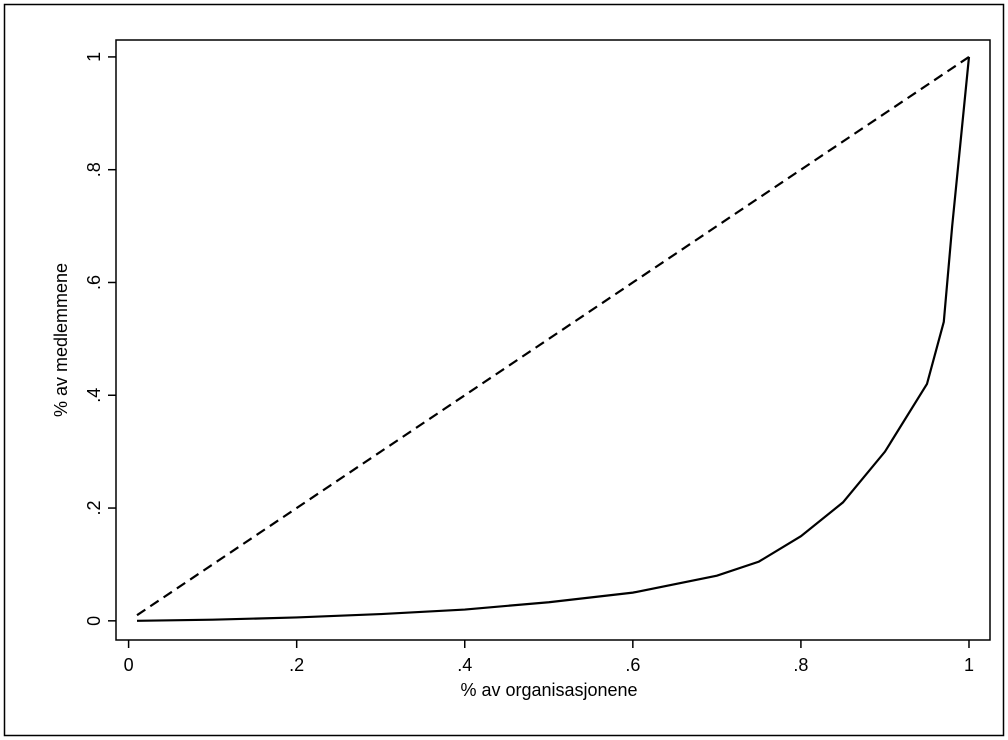 The image size is (1008, 740). What do you see at coordinates (94, 508) in the screenshot?
I see `y-tick-label: .2` at bounding box center [94, 508].